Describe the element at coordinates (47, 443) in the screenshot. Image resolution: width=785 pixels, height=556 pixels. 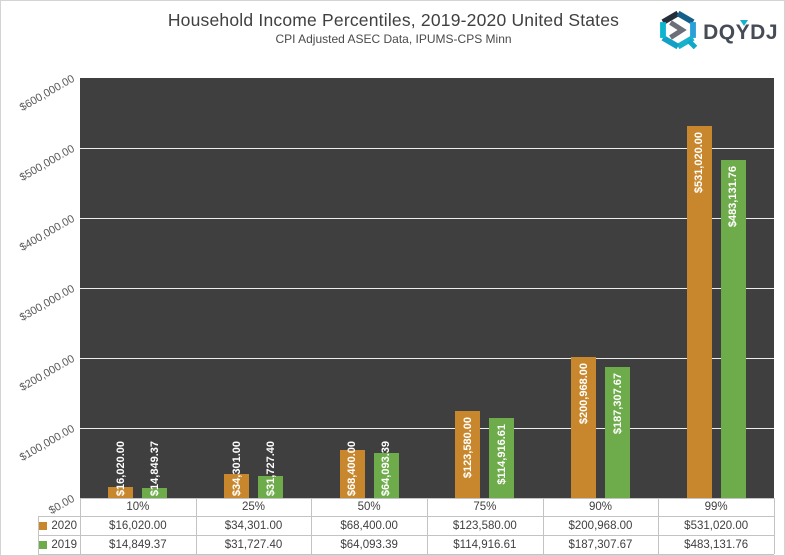
I see `y-axis-tick-label: $100,000.00` at that location.